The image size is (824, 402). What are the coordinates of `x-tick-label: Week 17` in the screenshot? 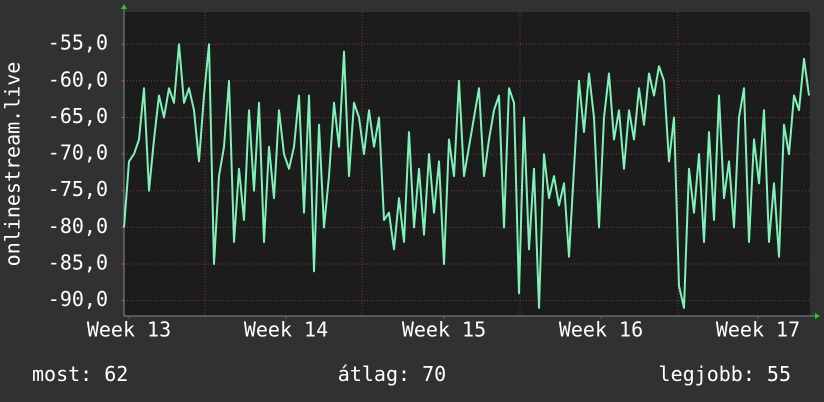 It's located at (758, 330).